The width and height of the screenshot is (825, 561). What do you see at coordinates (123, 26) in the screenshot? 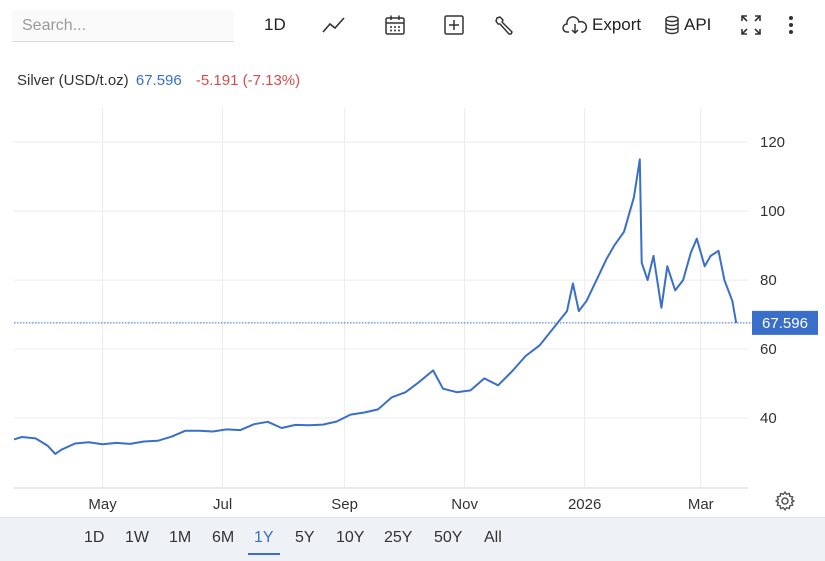
I see `search-input` at bounding box center [123, 26].